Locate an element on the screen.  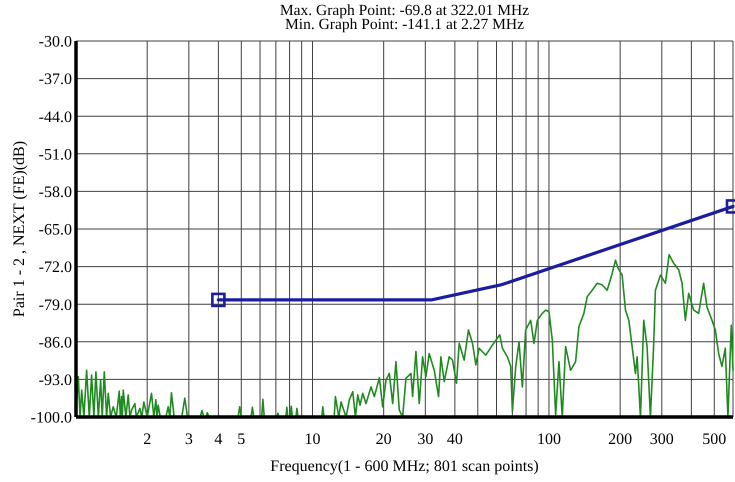
x-tick-label: 100 is located at coordinates (548, 439).